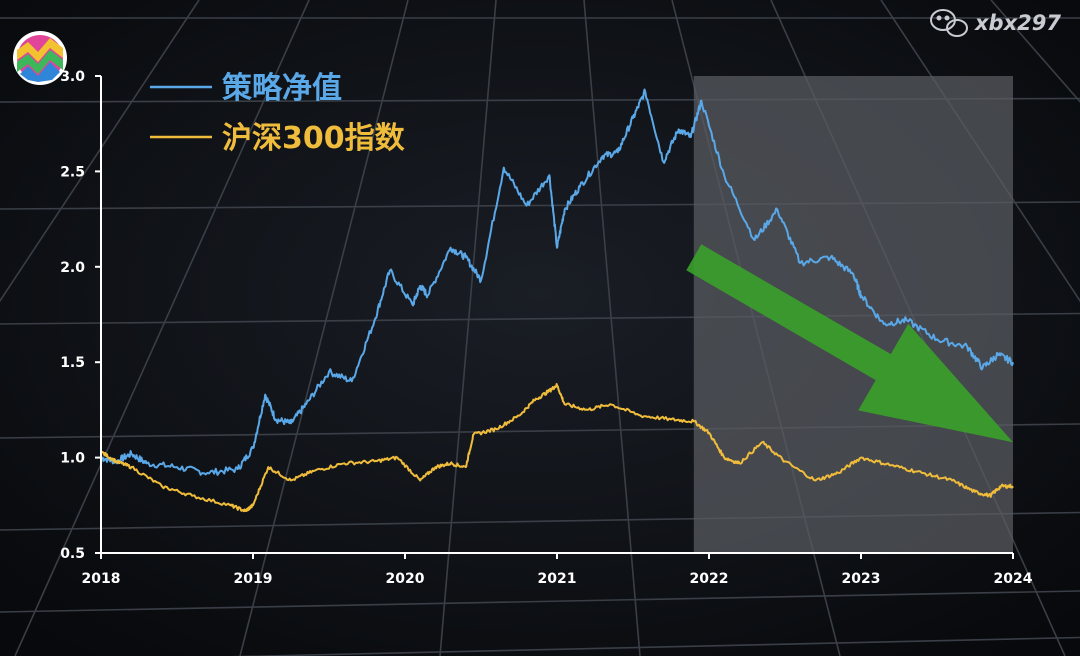 This screenshot has height=656, width=1080. I want to click on y-tick-label: 2.5, so click(72, 172).